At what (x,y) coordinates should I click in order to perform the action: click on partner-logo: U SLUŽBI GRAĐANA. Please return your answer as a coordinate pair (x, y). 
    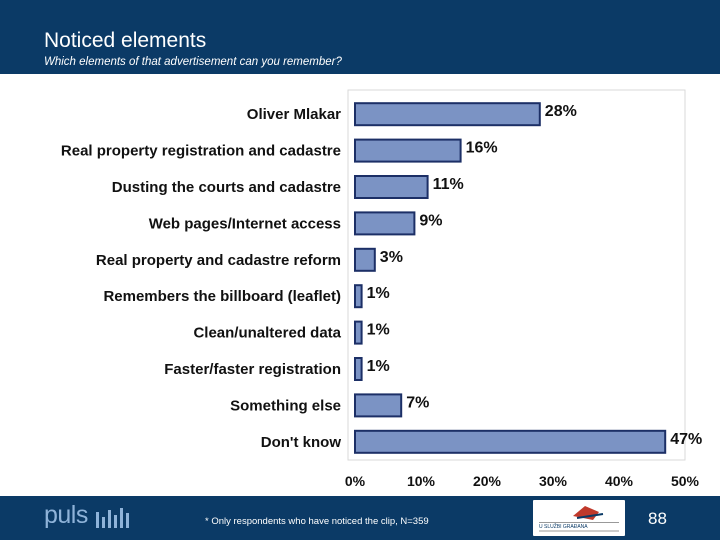
    Looking at the image, I should click on (579, 518).